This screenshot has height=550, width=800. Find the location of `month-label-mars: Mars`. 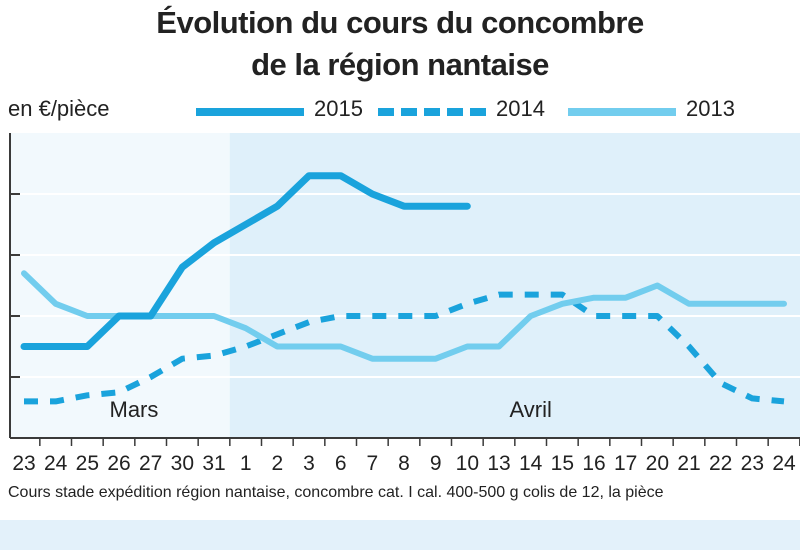

month-label-mars: Mars is located at coordinates (134, 409).